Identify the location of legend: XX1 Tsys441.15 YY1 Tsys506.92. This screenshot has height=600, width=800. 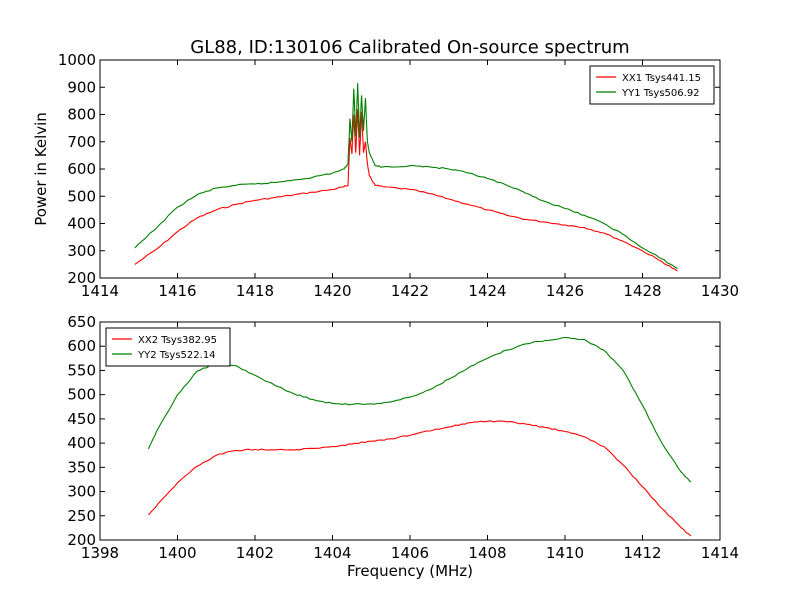
(652, 85).